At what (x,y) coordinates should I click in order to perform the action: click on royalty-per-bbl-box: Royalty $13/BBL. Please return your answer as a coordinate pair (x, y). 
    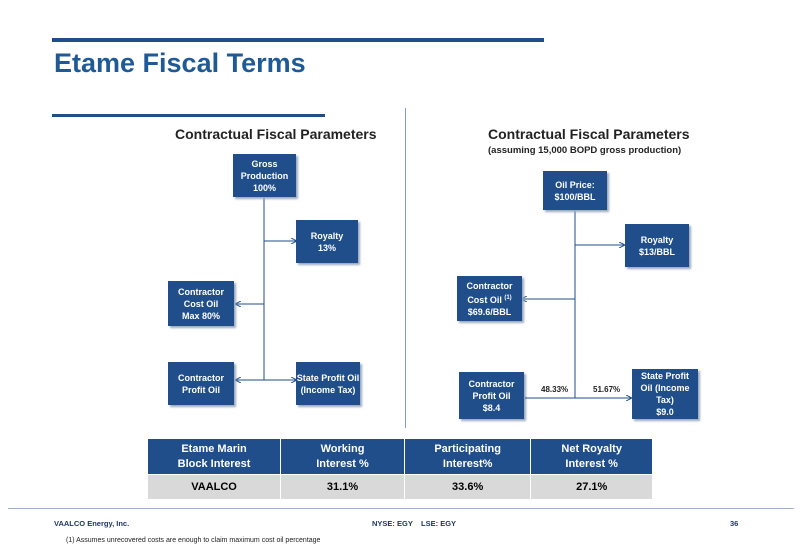
    Looking at the image, I should click on (657, 245).